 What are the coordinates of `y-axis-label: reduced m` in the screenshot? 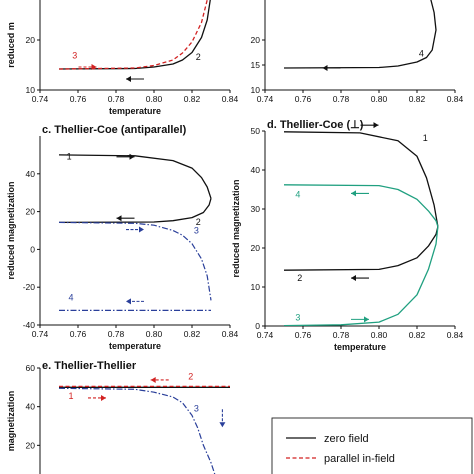 It's located at (11, 45).